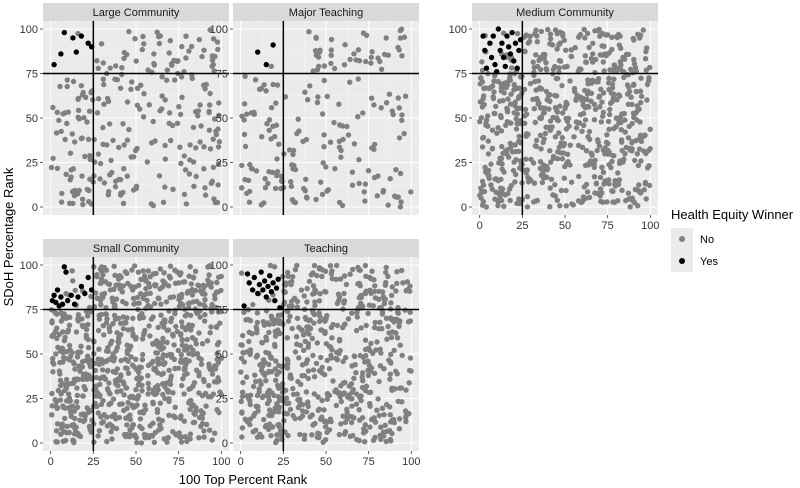  What do you see at coordinates (219, 30) in the screenshot?
I see `y-tick-label: 100` at bounding box center [219, 30].